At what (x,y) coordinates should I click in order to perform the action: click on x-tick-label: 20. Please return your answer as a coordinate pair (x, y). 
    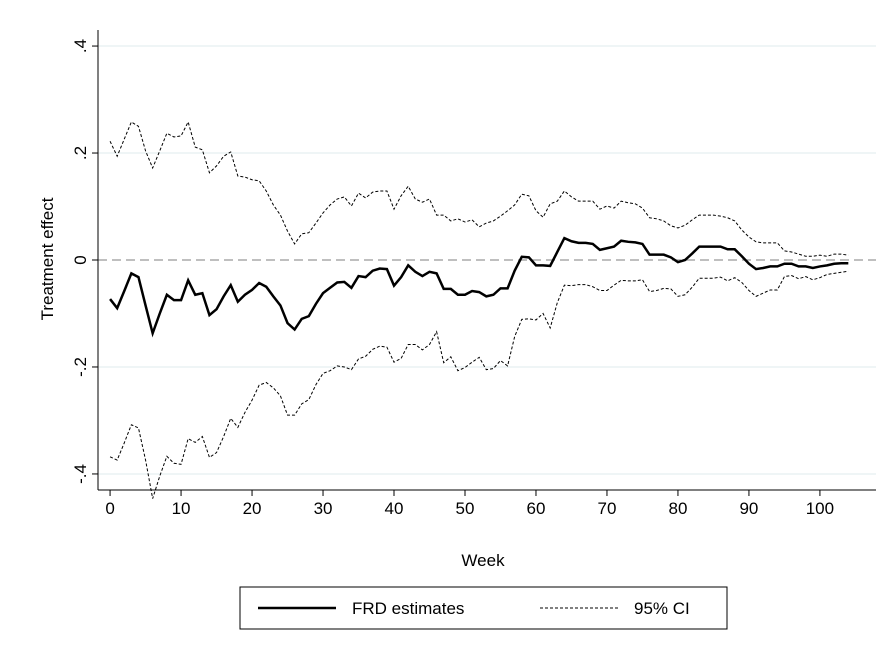
    Looking at the image, I should click on (252, 508).